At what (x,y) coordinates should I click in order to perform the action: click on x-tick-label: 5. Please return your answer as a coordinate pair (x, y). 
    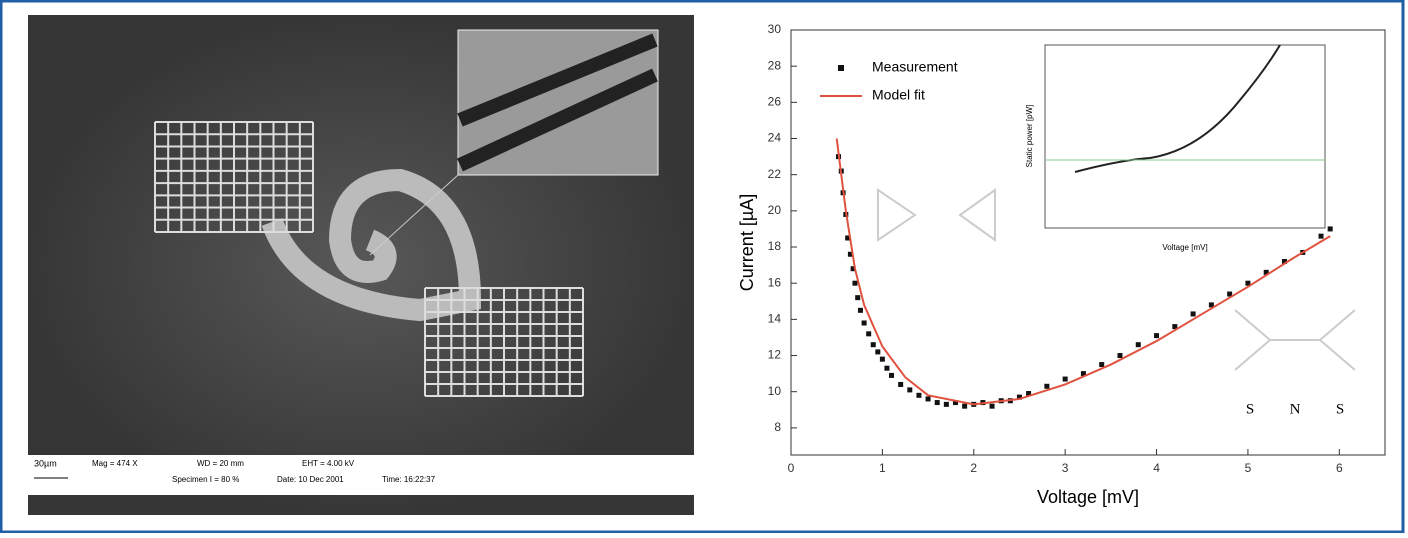
    Looking at the image, I should click on (1248, 468).